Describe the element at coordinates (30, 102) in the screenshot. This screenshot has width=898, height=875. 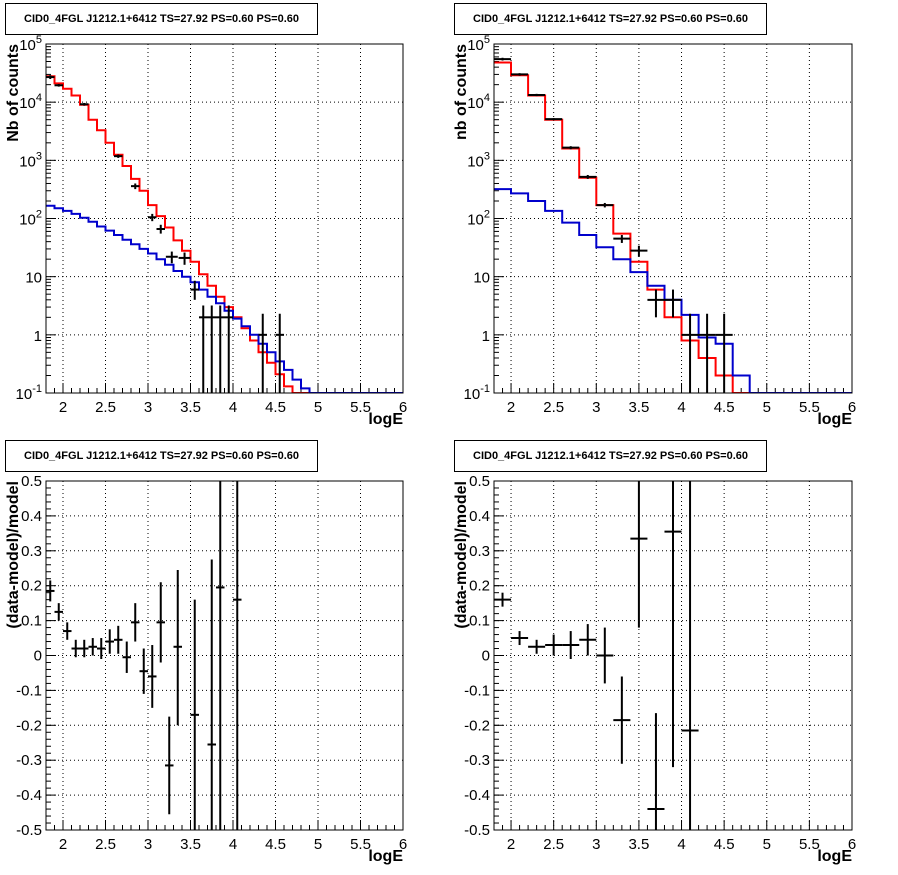
I see `y-tick-label: 10⁴` at that location.